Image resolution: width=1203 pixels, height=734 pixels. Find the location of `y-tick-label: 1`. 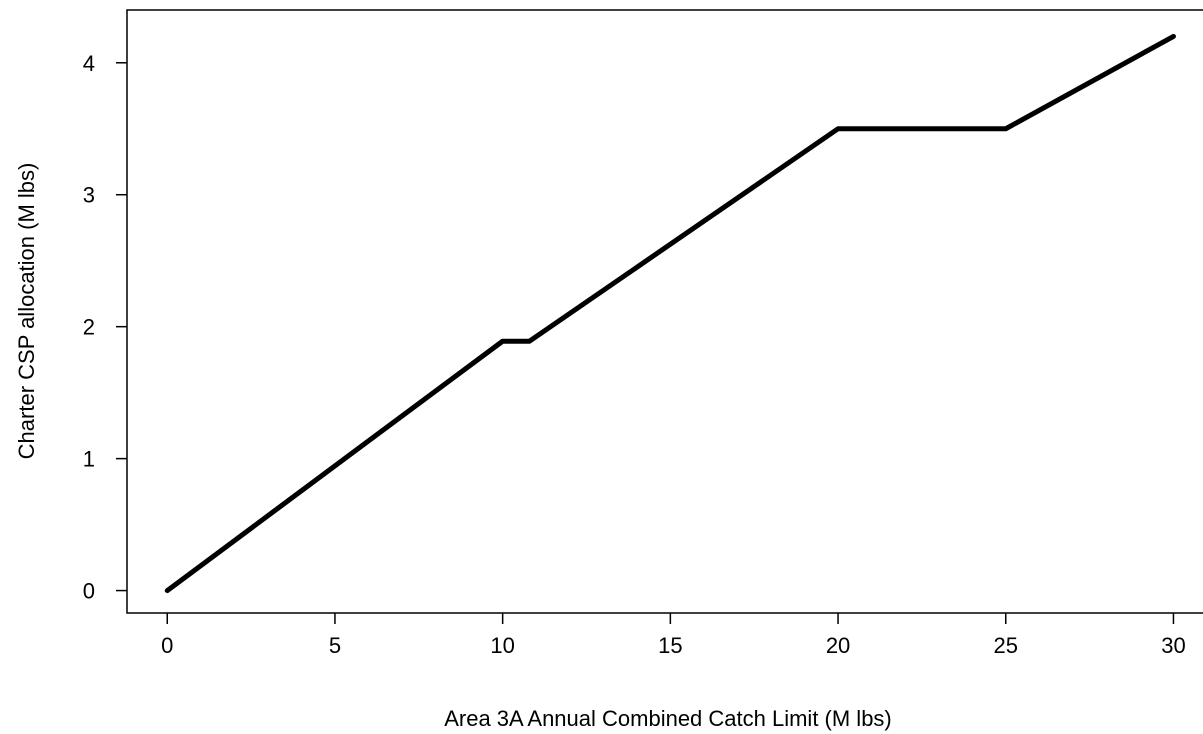

y-tick-label: 1 is located at coordinates (89, 459).